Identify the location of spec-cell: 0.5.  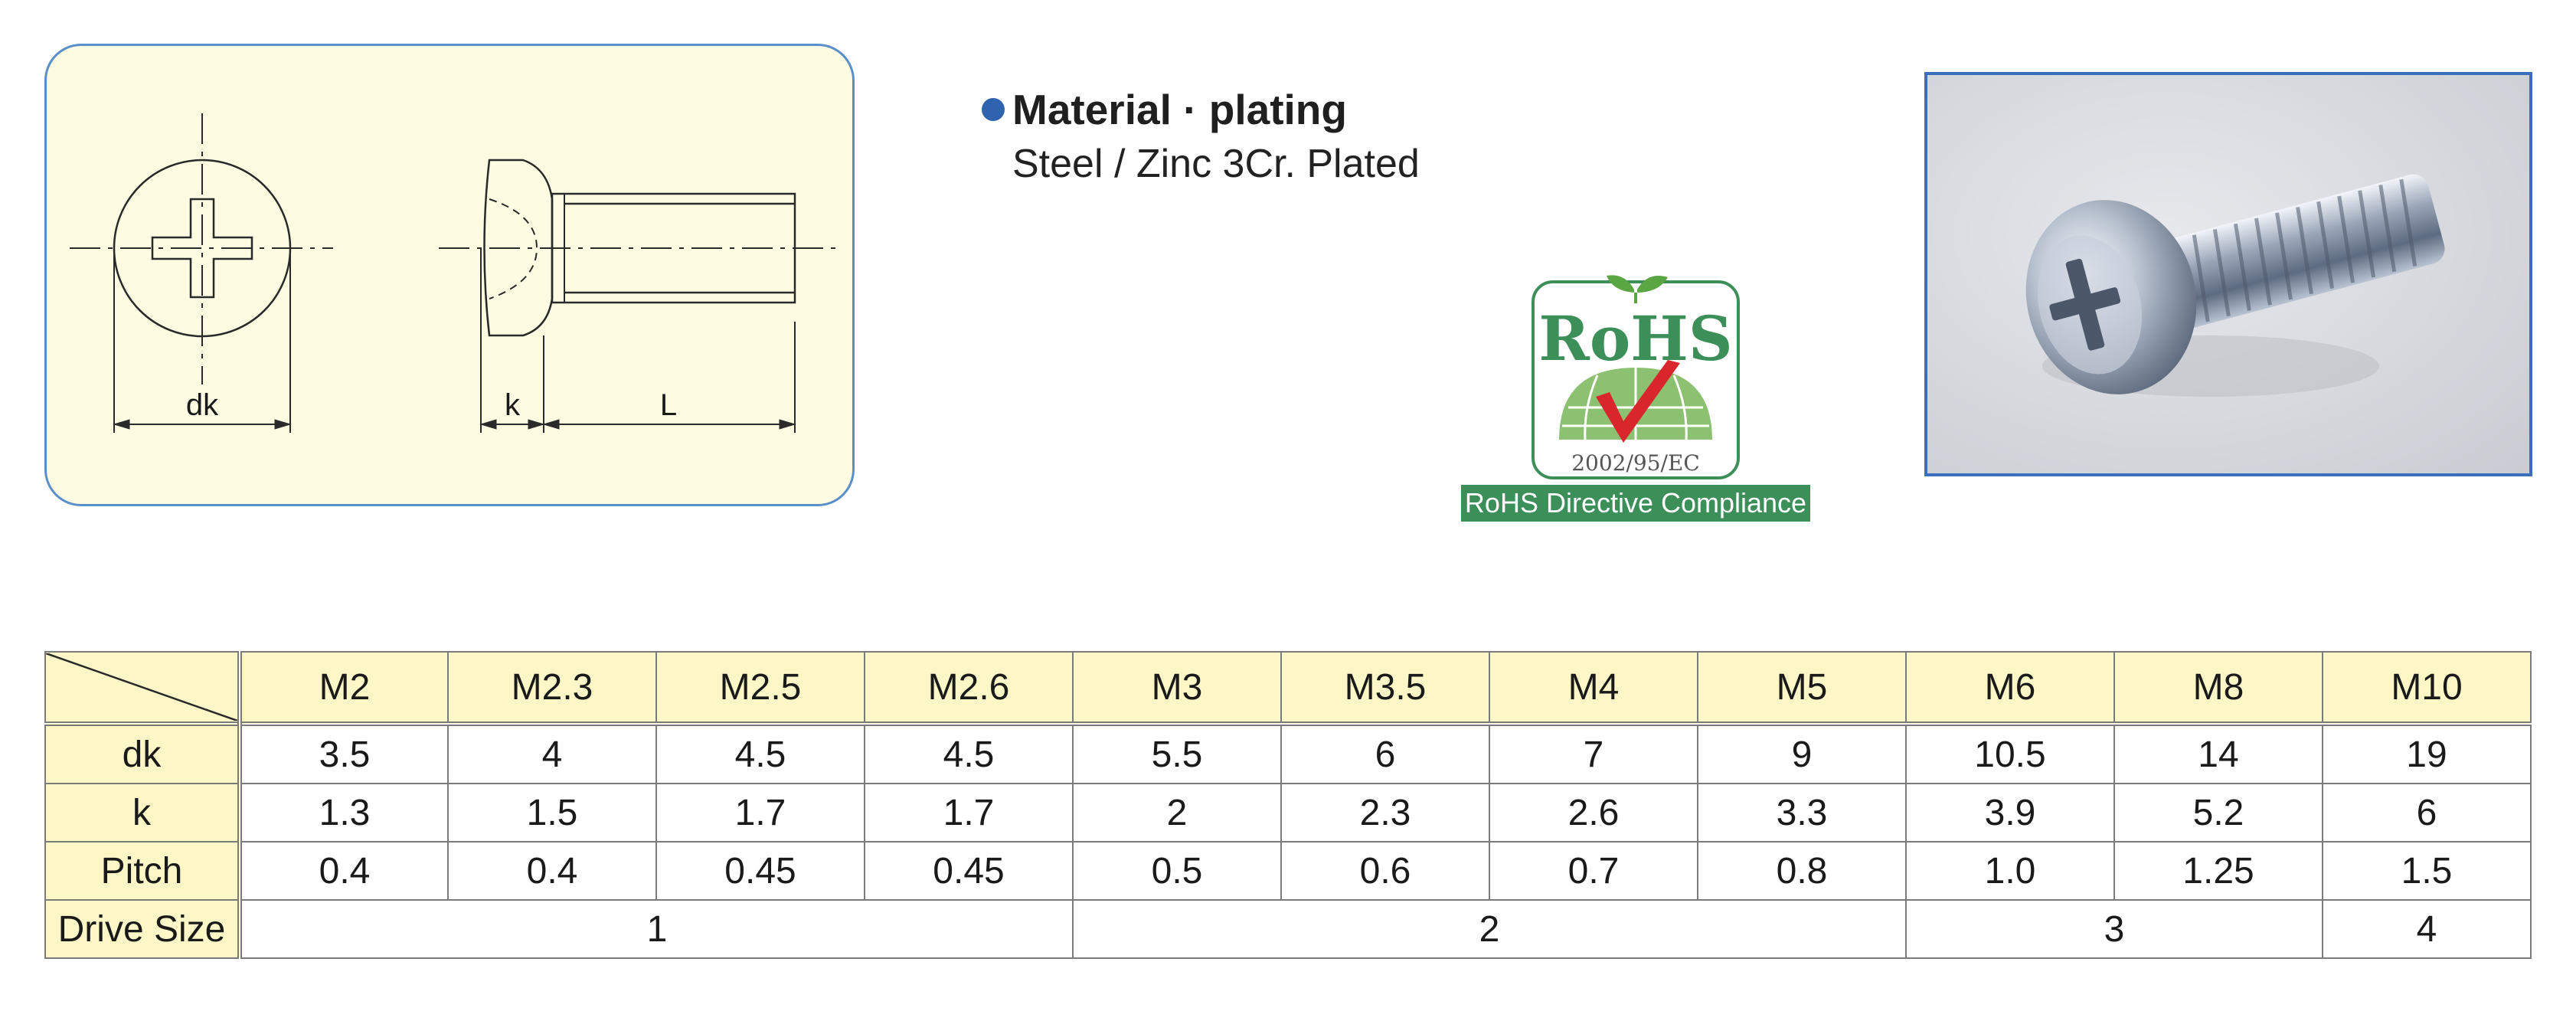
(1177, 871).